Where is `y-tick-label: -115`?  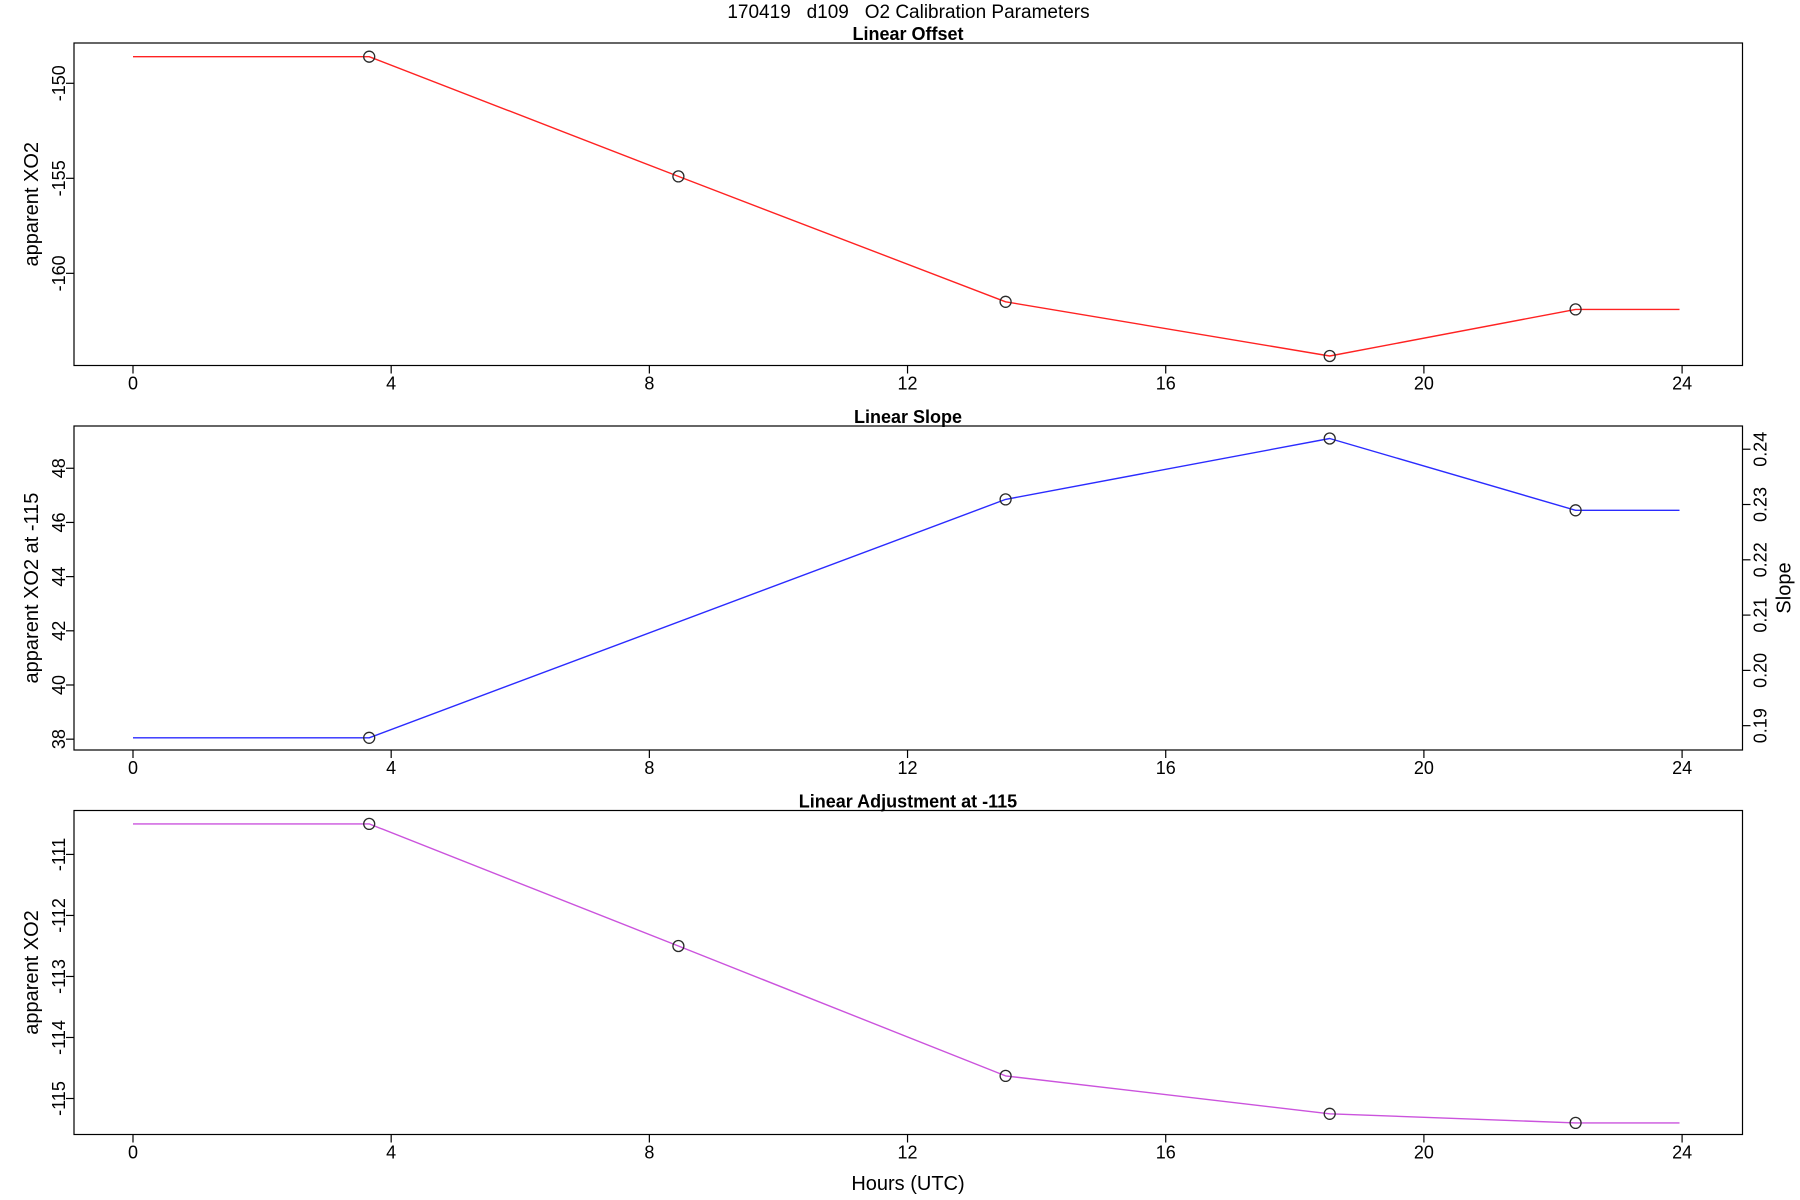
y-tick-label: -115 is located at coordinates (59, 1098).